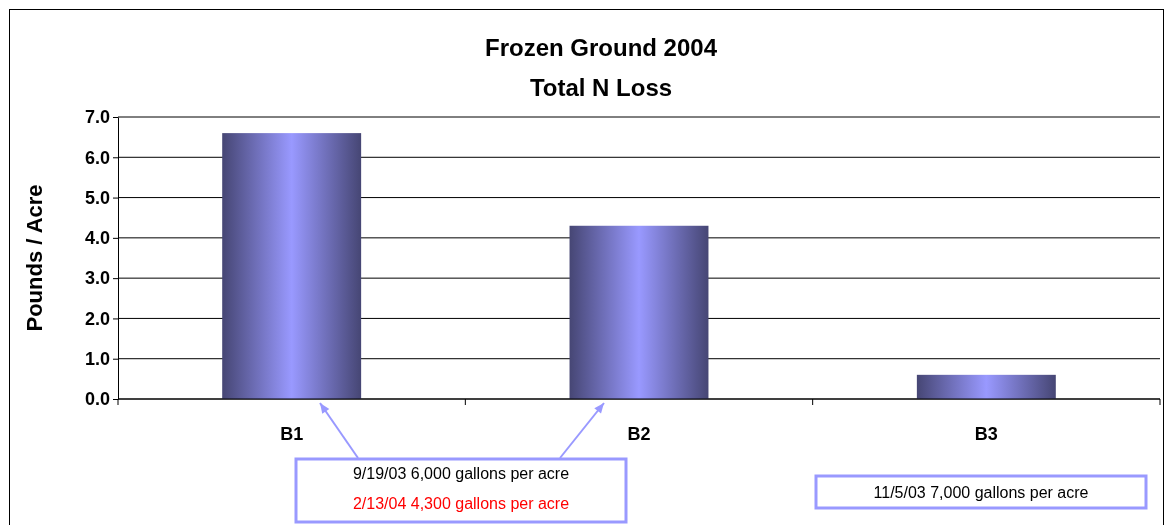  I want to click on y-axis-title: Pounds / Acre, so click(34, 258).